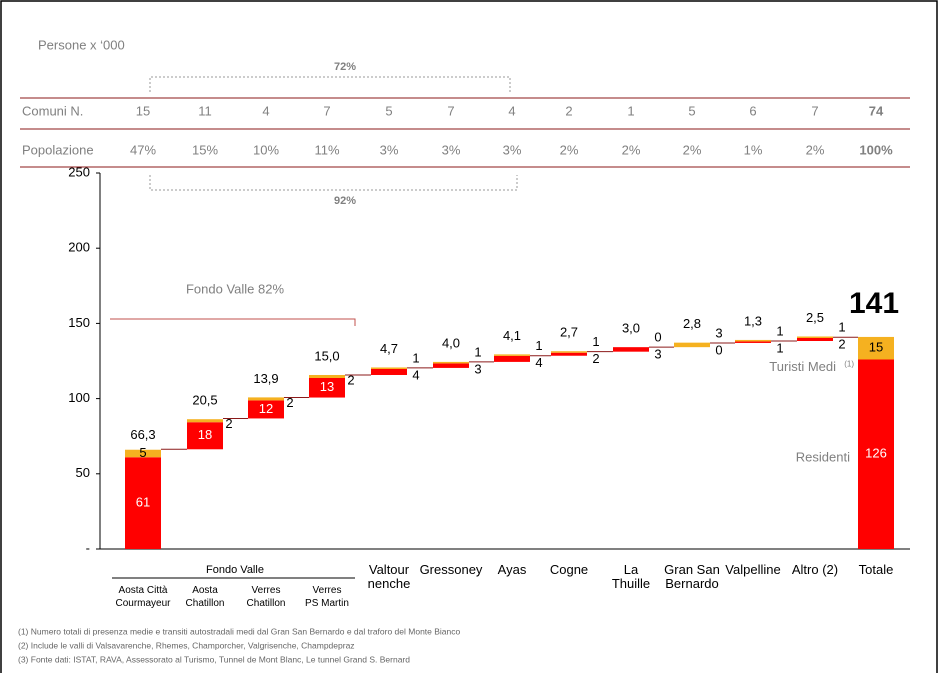 This screenshot has height=673, width=938. What do you see at coordinates (79, 247) in the screenshot?
I see `y-tick-label: 200` at bounding box center [79, 247].